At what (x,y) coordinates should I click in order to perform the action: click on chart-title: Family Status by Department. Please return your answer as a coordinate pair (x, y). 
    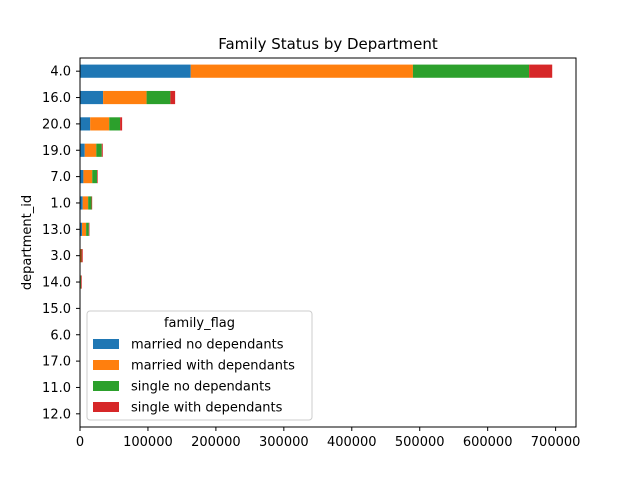
    Looking at the image, I should click on (328, 44).